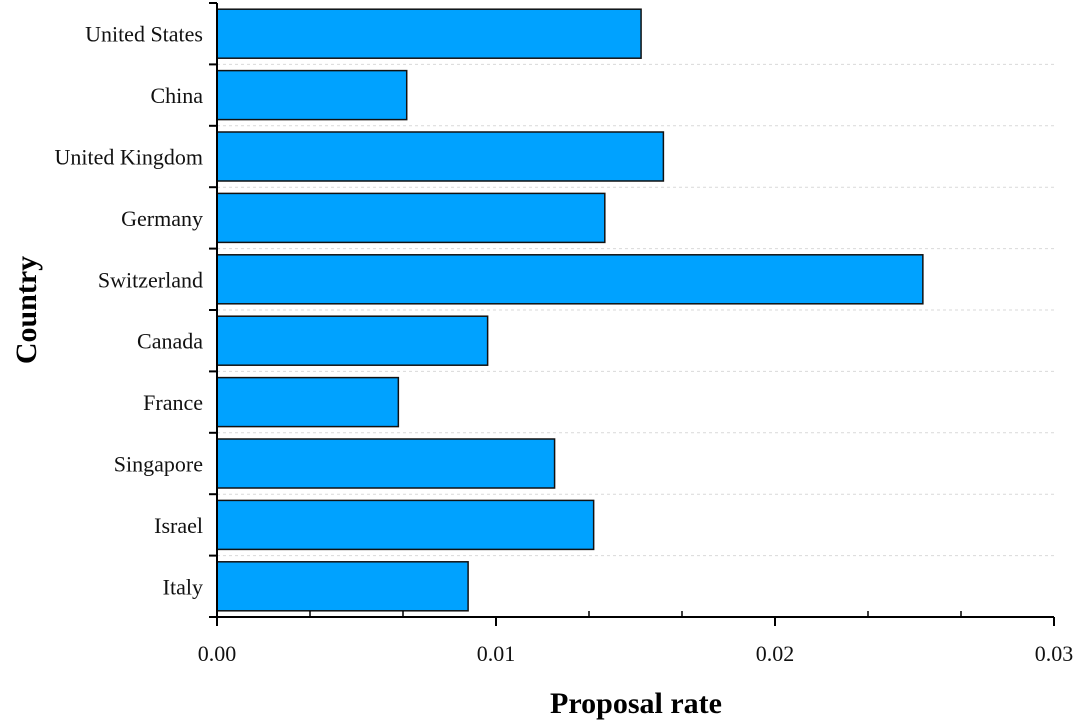 This screenshot has height=721, width=1080. I want to click on bar-singapore, so click(386, 463).